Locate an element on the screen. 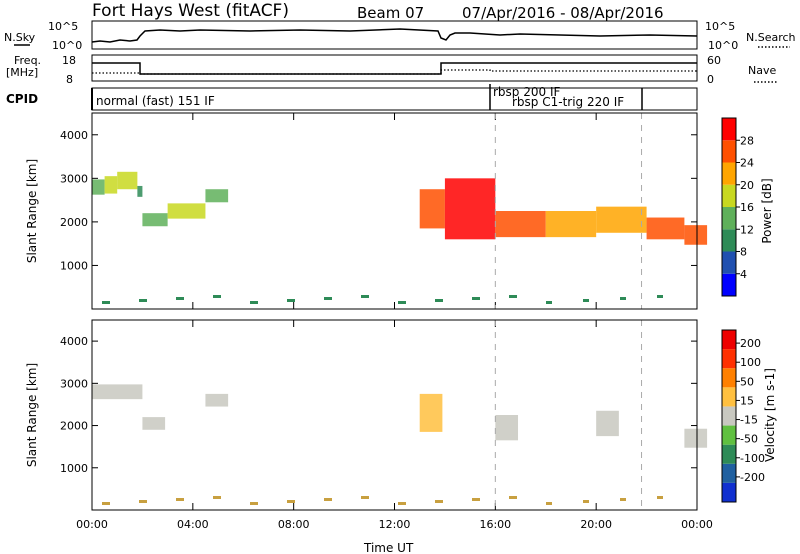  nsky-trace is located at coordinates (394, 35).